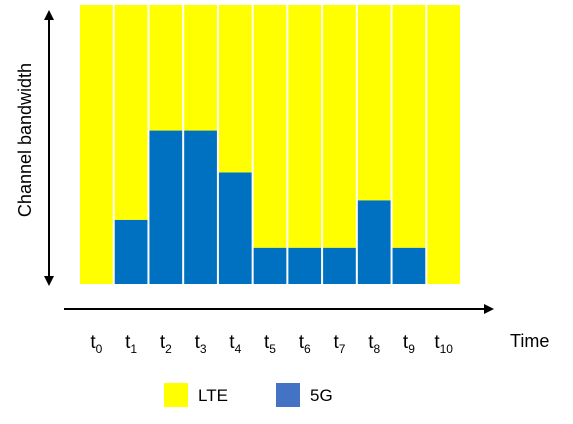  Describe the element at coordinates (443, 344) in the screenshot. I see `x-tick-label: t10` at that location.